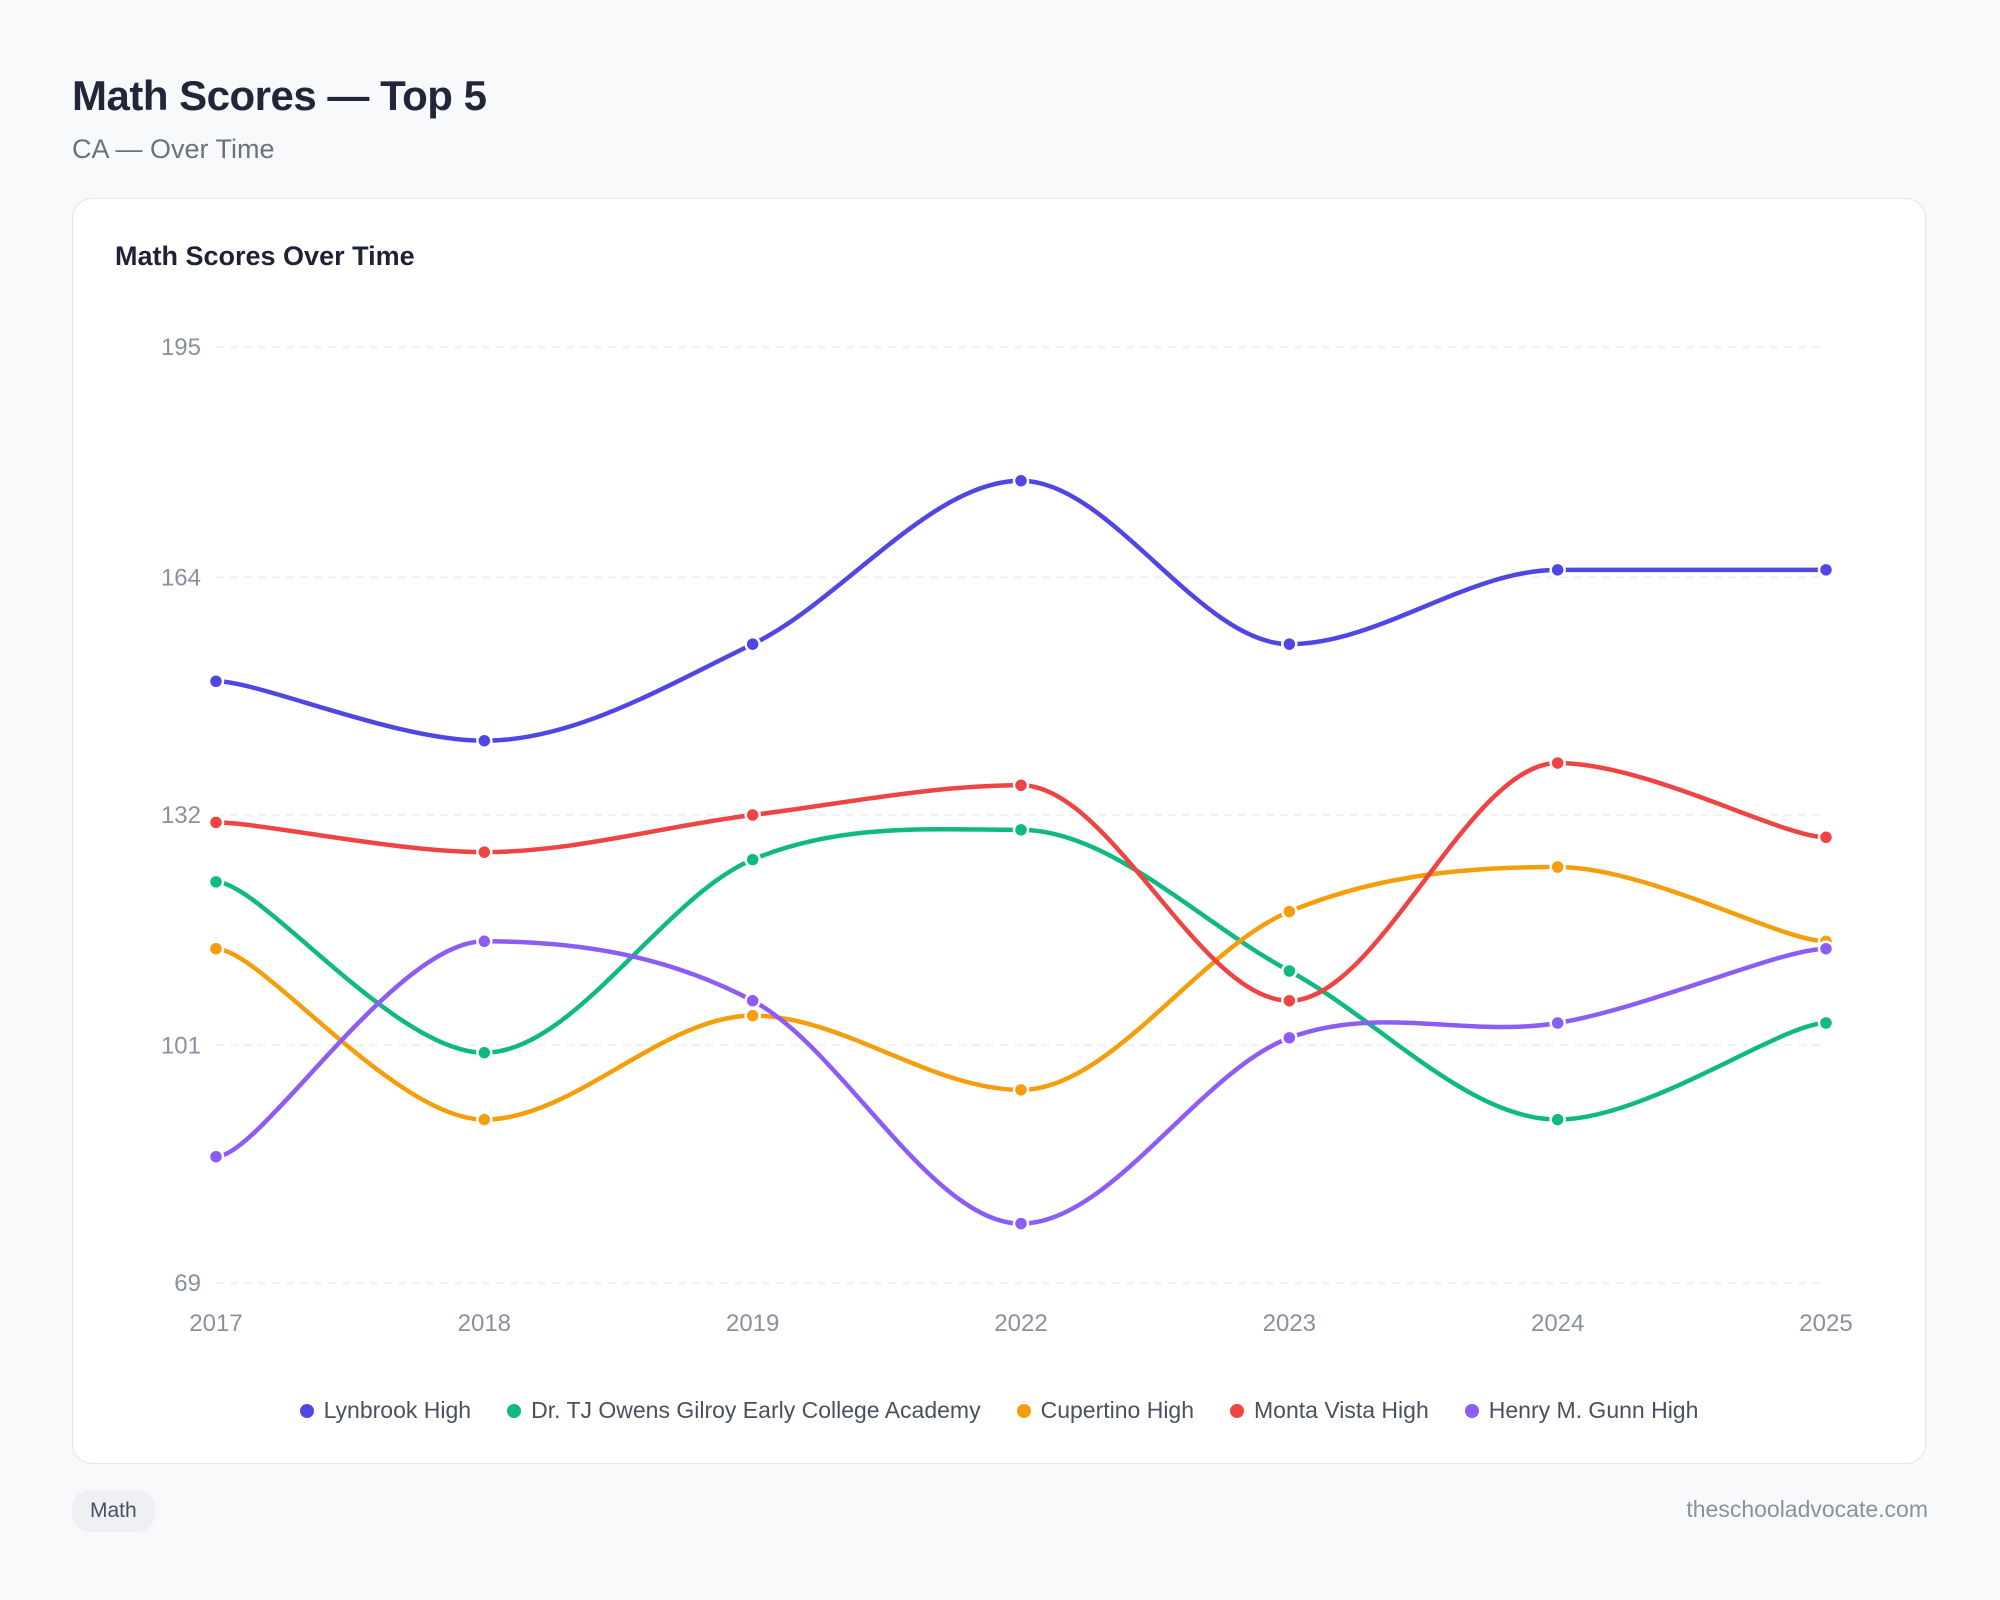 This screenshot has height=1600, width=2000. I want to click on legend-item: Monta Vista High, so click(1329, 1410).